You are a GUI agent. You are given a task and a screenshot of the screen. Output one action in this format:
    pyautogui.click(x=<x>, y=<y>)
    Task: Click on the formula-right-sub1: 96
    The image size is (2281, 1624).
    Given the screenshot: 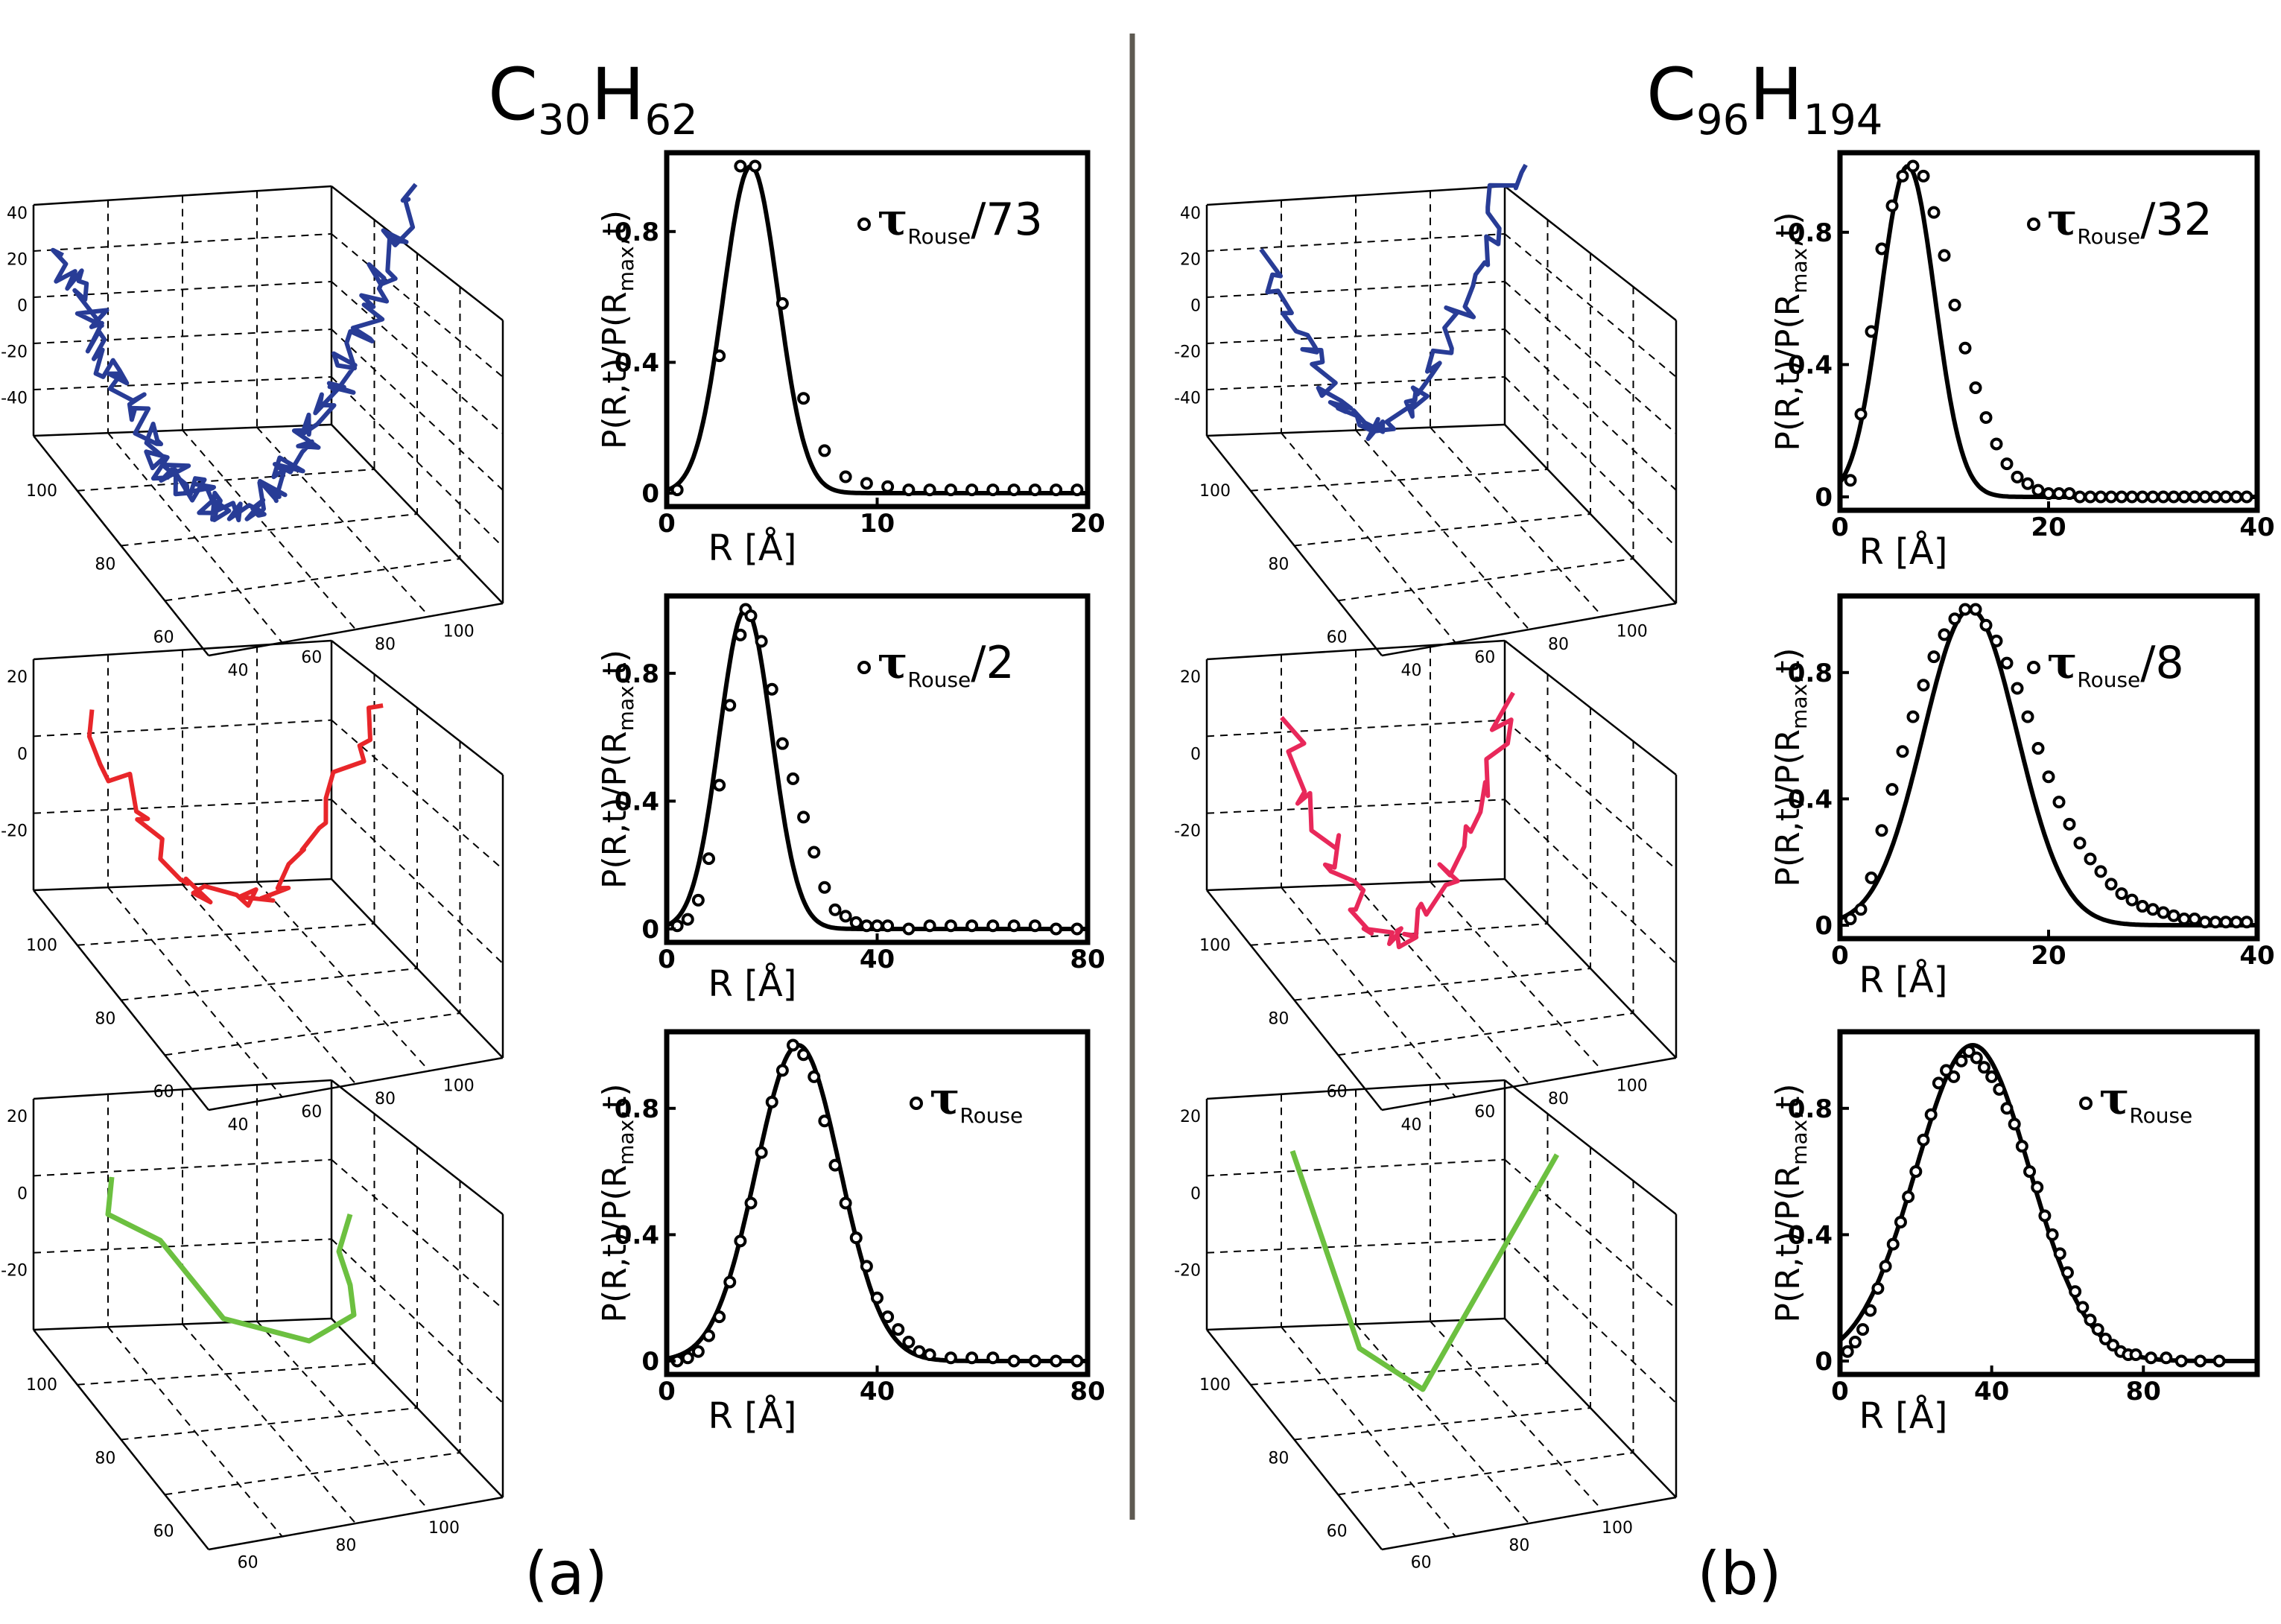 What is the action you would take?
    pyautogui.click(x=1722, y=120)
    